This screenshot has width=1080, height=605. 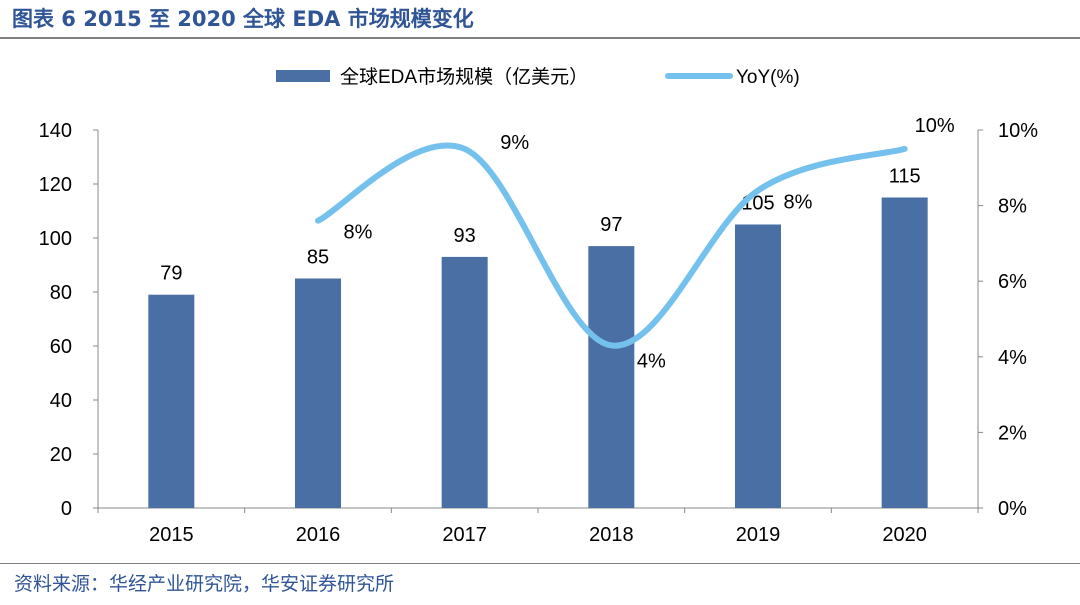 I want to click on bar-value-label: 115, so click(x=905, y=177).